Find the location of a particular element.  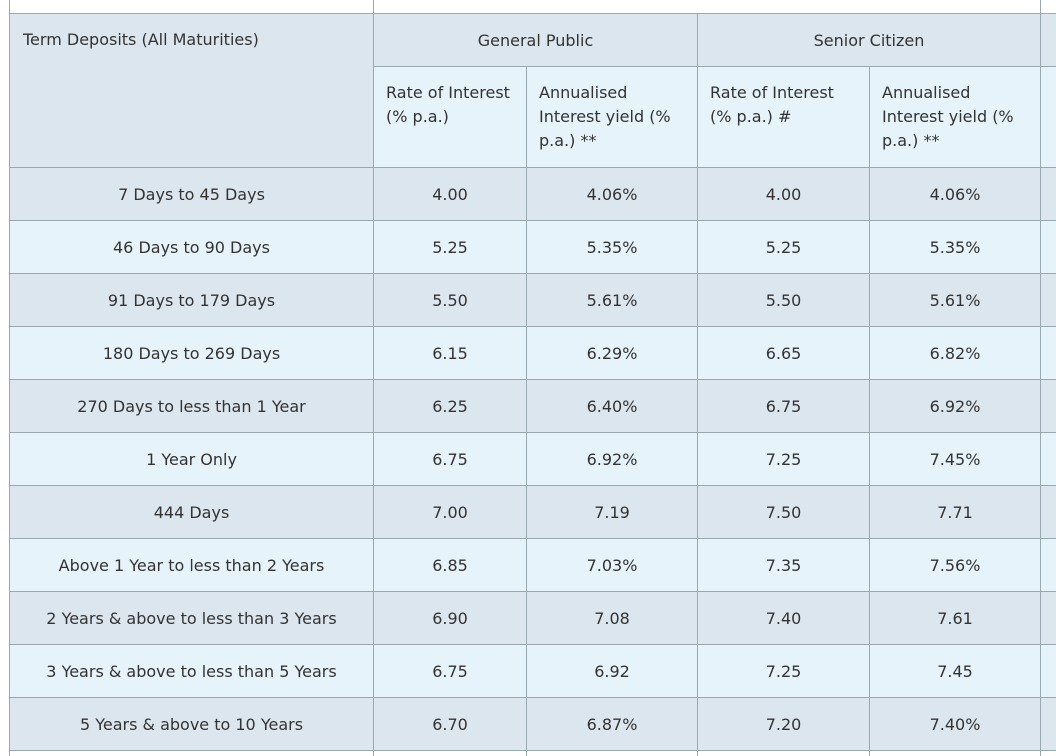

senior-rate-cell: 5.25 is located at coordinates (783, 247).